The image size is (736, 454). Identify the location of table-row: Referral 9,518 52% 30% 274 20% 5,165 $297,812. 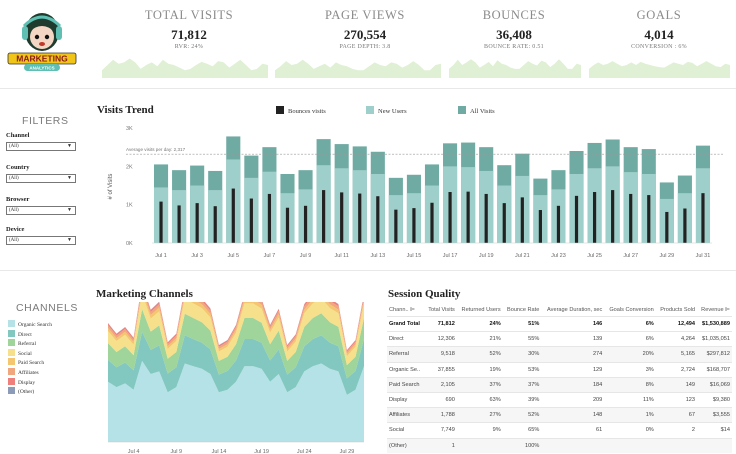
(559, 354).